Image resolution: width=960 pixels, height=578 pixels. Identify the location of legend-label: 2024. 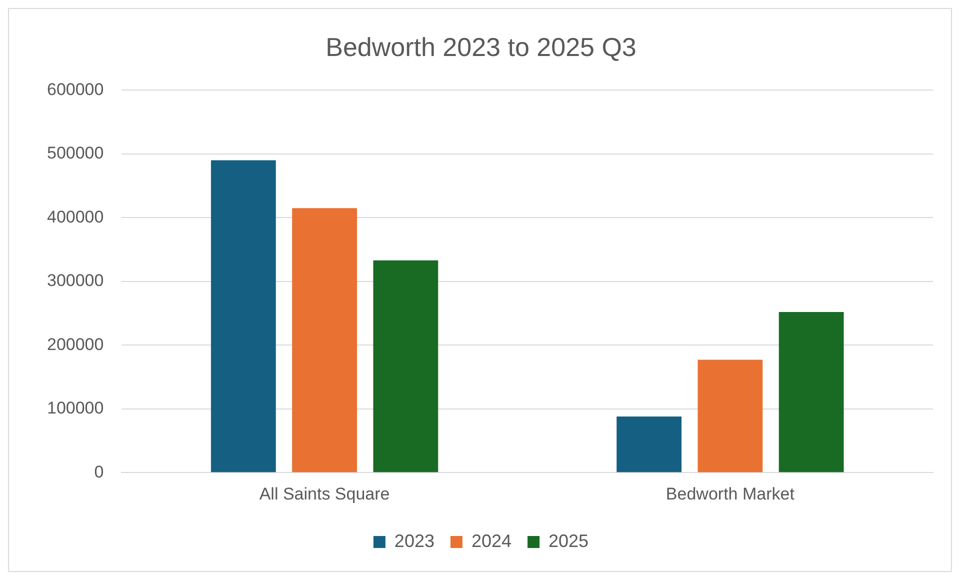
(491, 540).